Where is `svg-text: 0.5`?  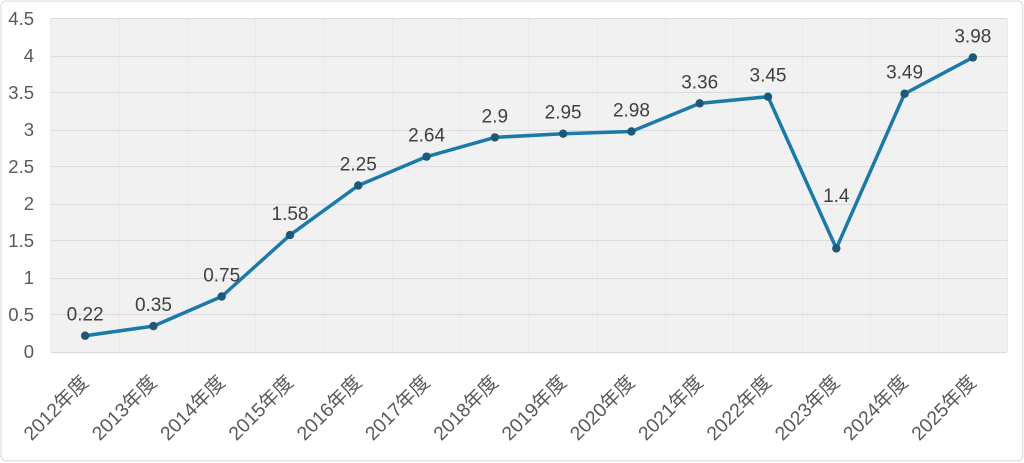
svg-text: 0.5 is located at coordinates (21, 314).